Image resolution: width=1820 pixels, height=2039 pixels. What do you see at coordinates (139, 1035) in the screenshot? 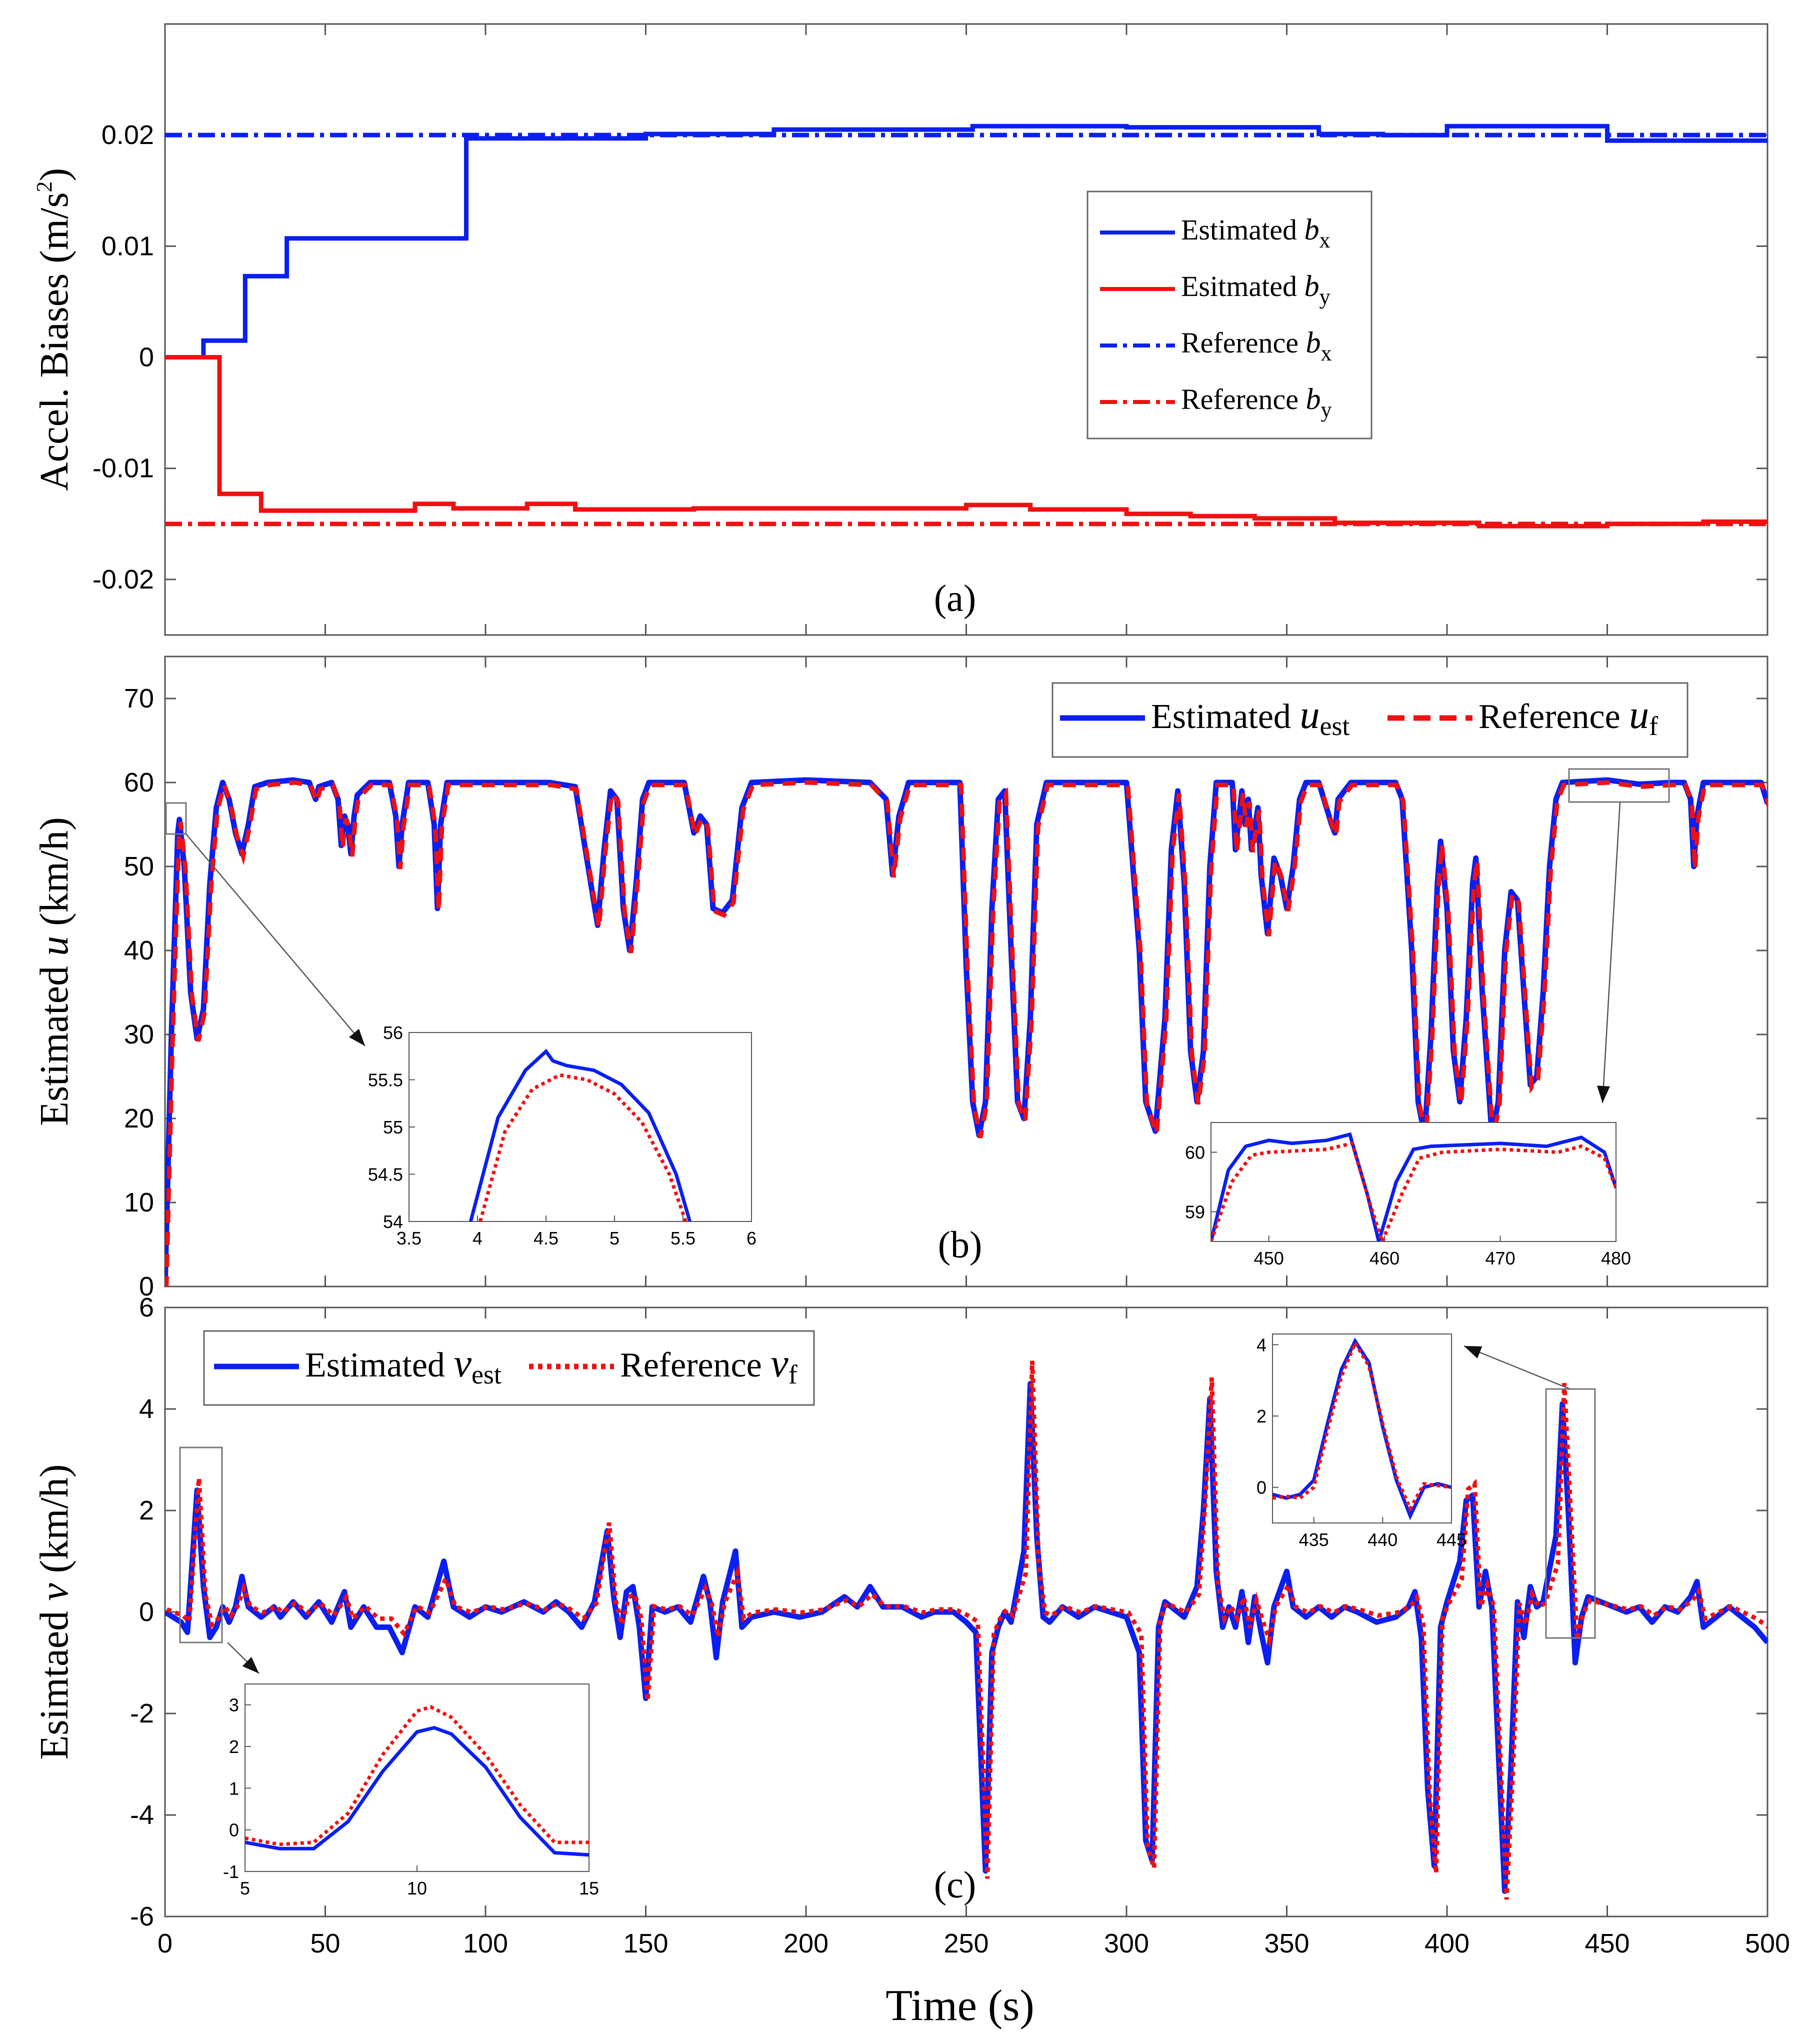
I see `y-tick-label: 30` at bounding box center [139, 1035].